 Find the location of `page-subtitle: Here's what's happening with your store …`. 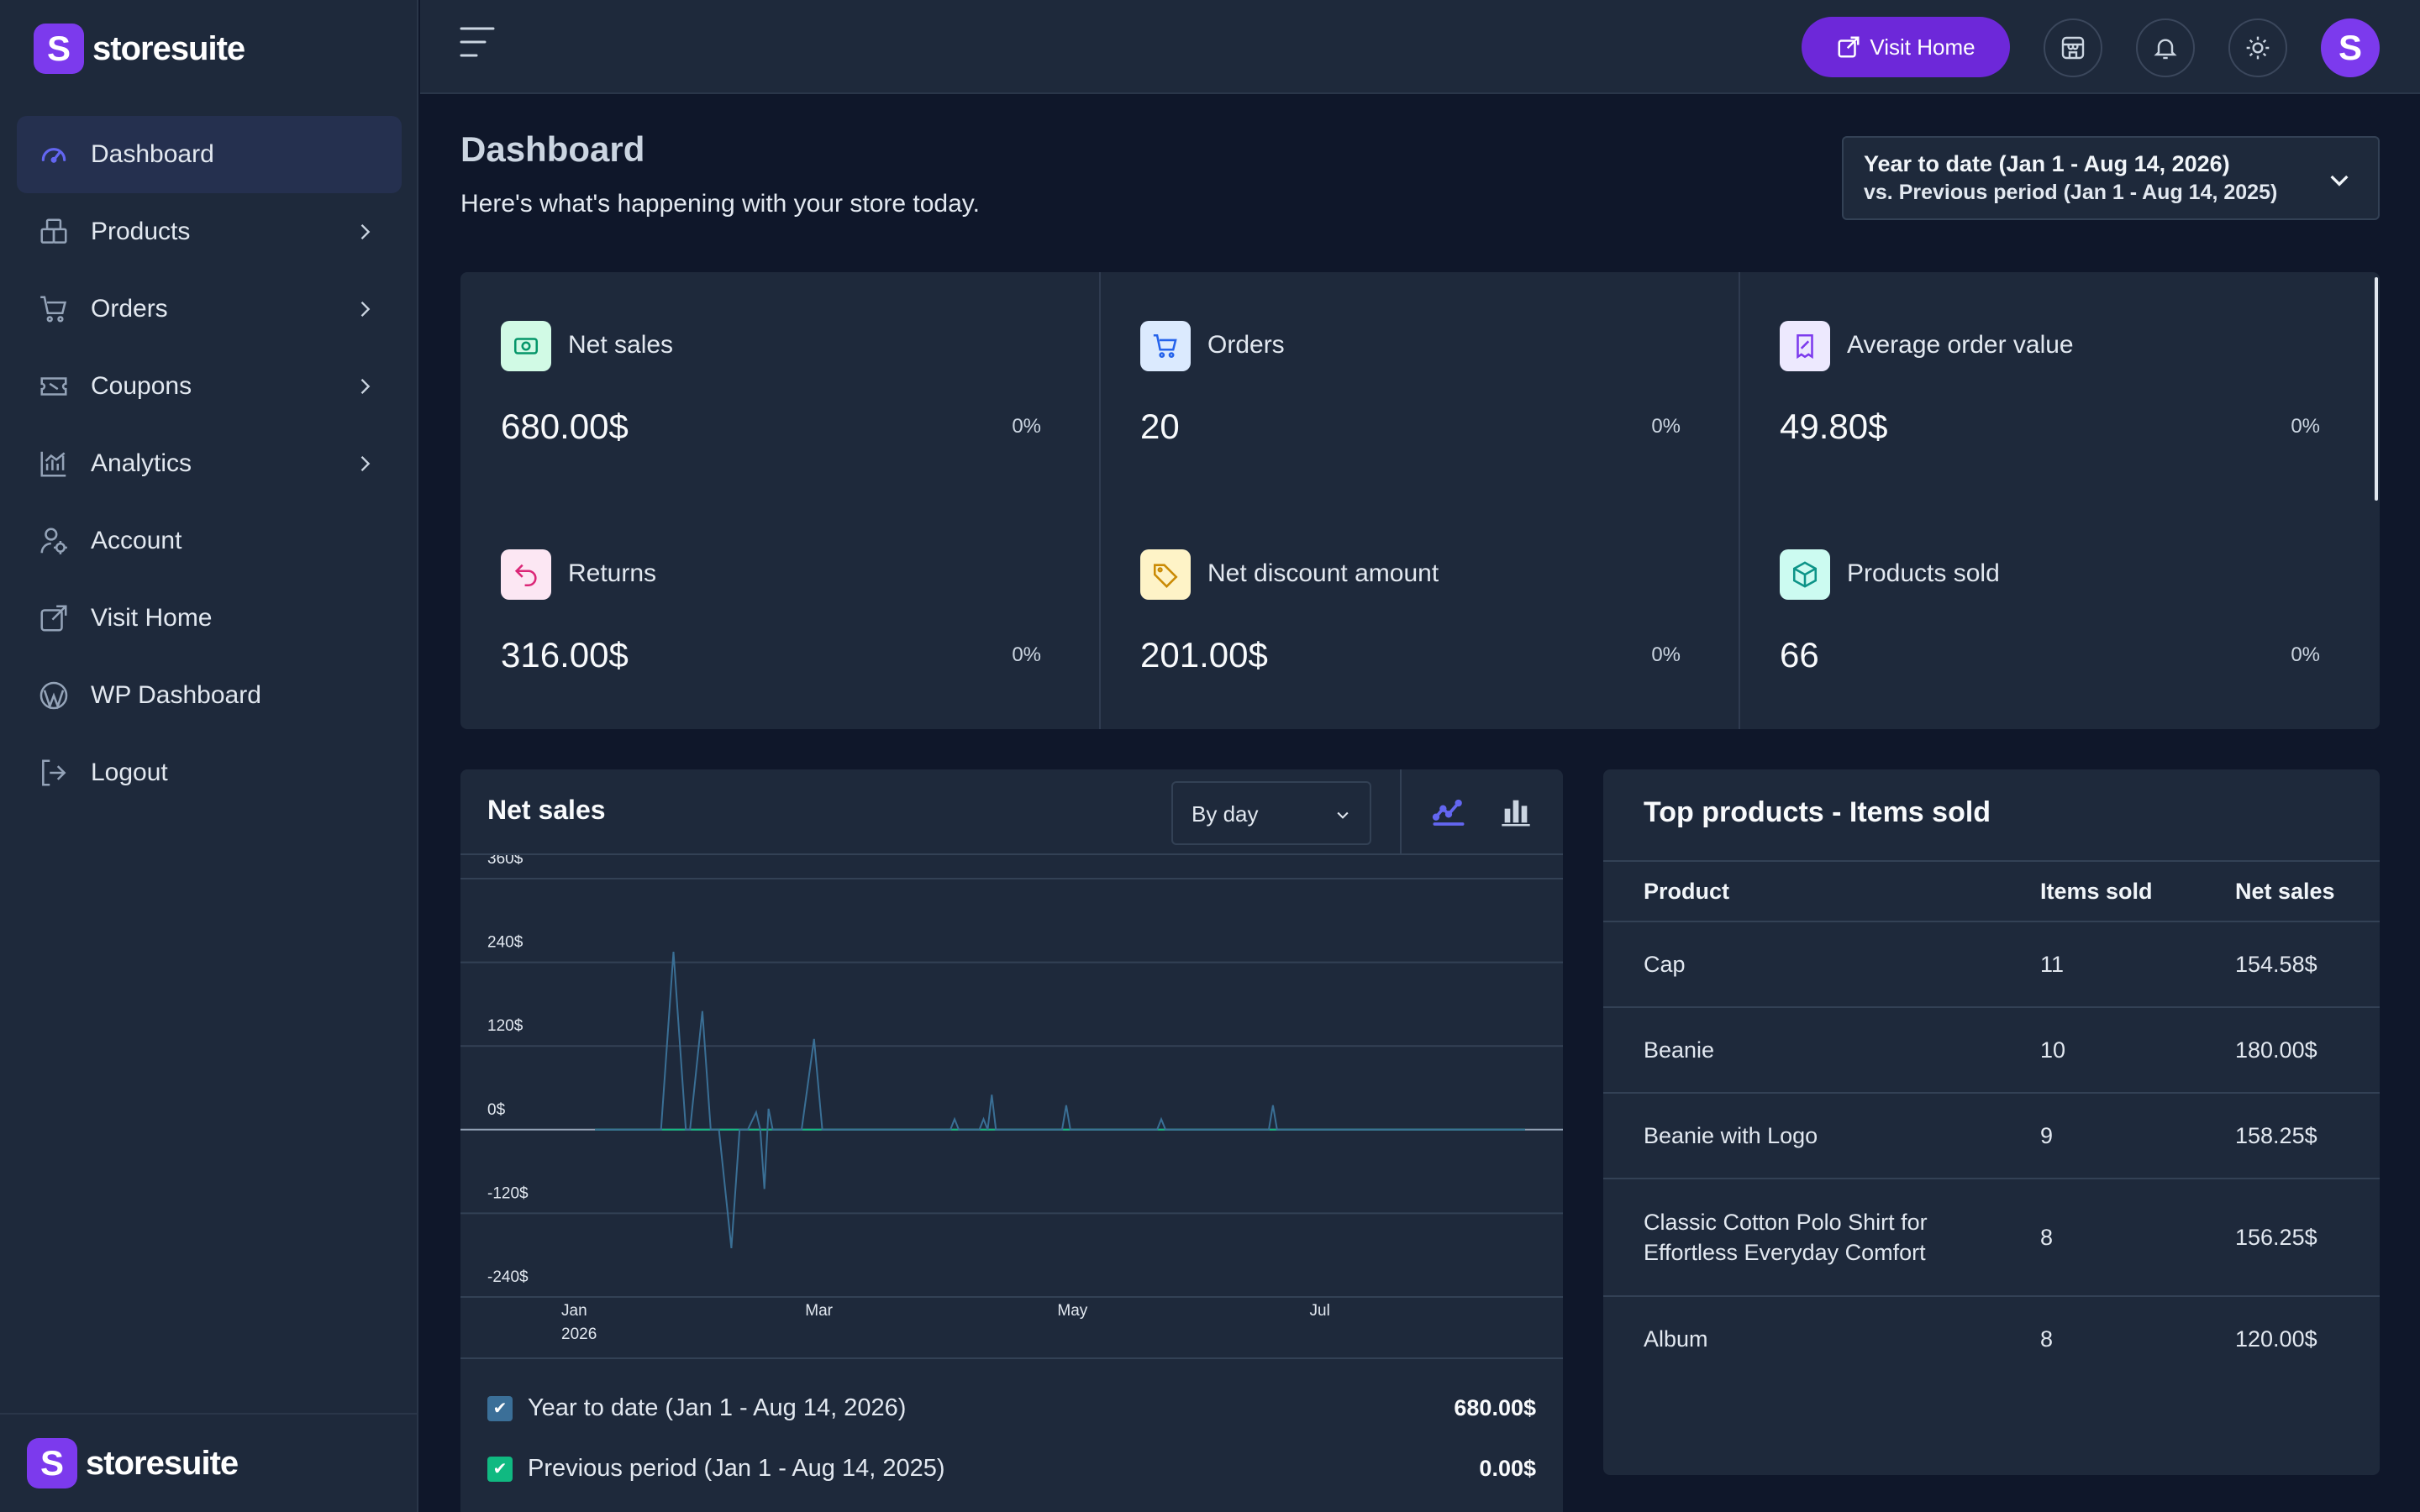

page-subtitle: Here's what's happening with your store … is located at coordinates (720, 204).